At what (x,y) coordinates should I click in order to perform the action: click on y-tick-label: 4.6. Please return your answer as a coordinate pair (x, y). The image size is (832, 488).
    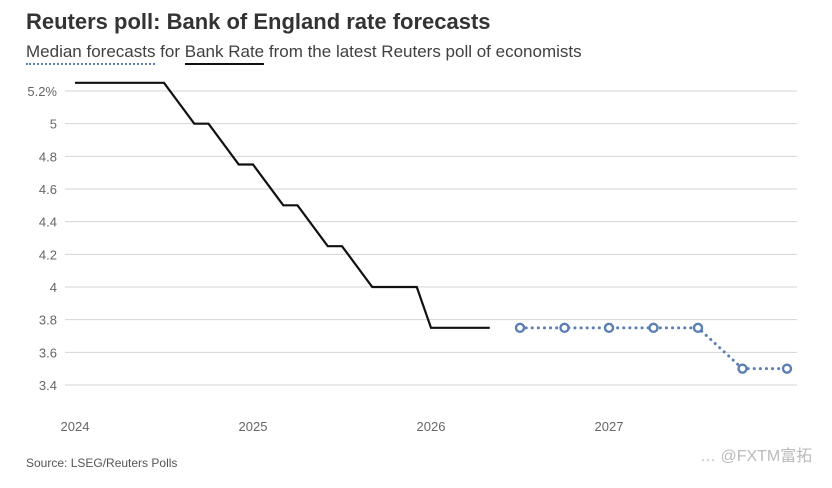
    Looking at the image, I should click on (48, 189).